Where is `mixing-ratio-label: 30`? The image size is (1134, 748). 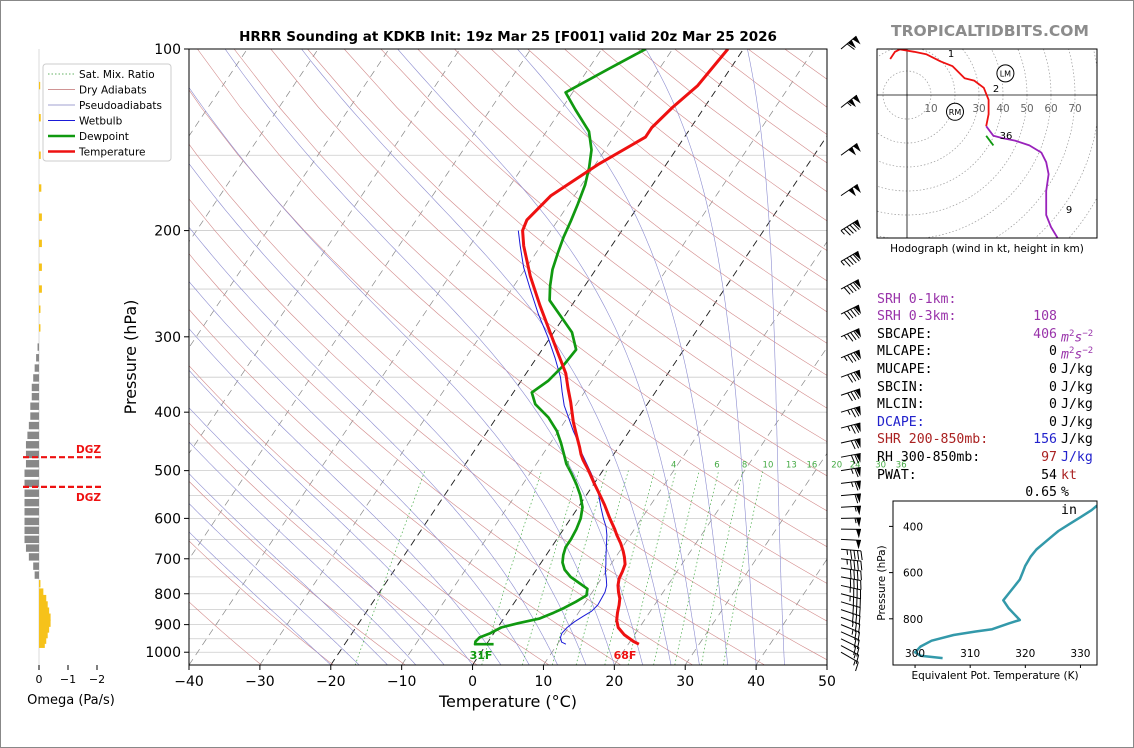
mixing-ratio-label: 30 is located at coordinates (880, 466).